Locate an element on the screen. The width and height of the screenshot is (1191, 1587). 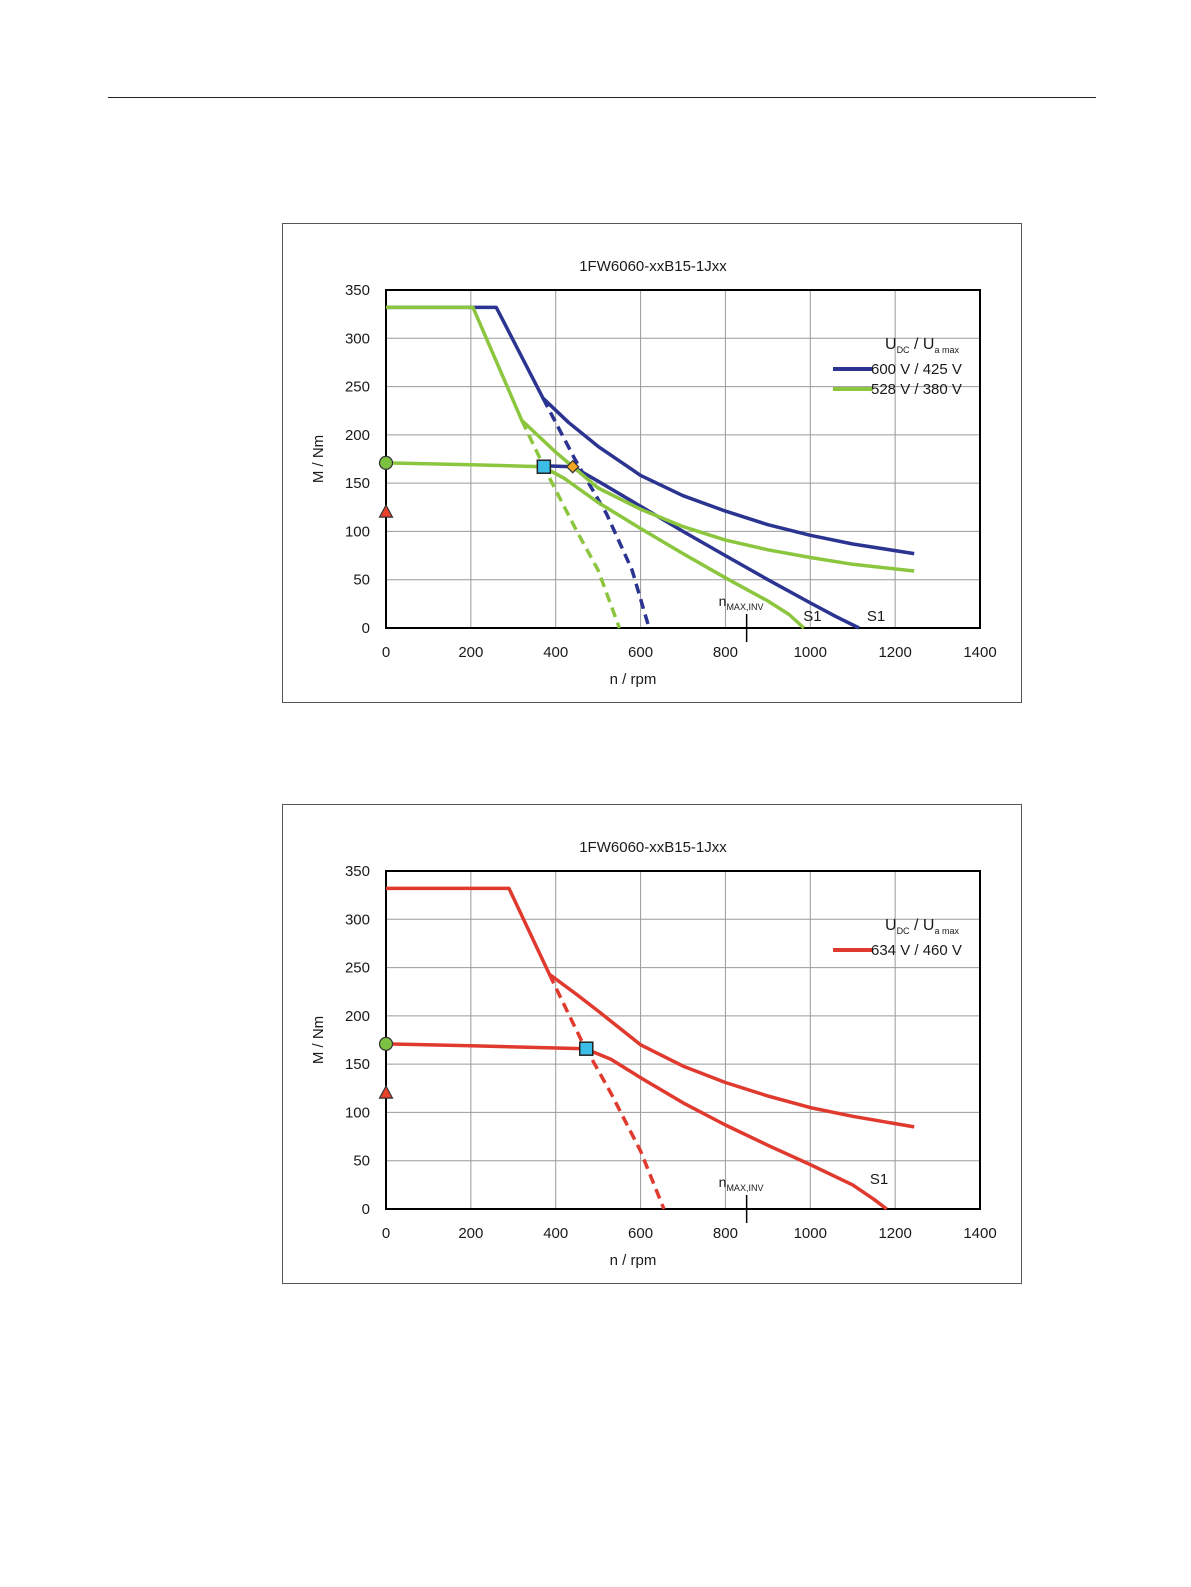
chart-1-y-tick-label: 150 is located at coordinates (357, 483).